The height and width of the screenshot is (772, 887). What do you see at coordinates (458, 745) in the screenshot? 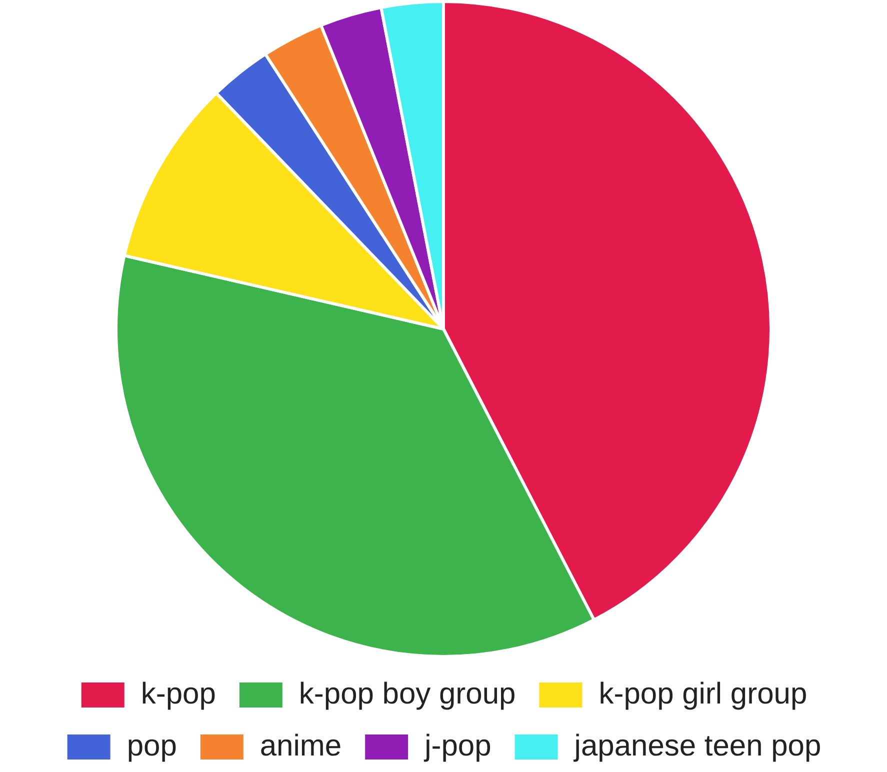
I see `legend-label: j-pop` at bounding box center [458, 745].